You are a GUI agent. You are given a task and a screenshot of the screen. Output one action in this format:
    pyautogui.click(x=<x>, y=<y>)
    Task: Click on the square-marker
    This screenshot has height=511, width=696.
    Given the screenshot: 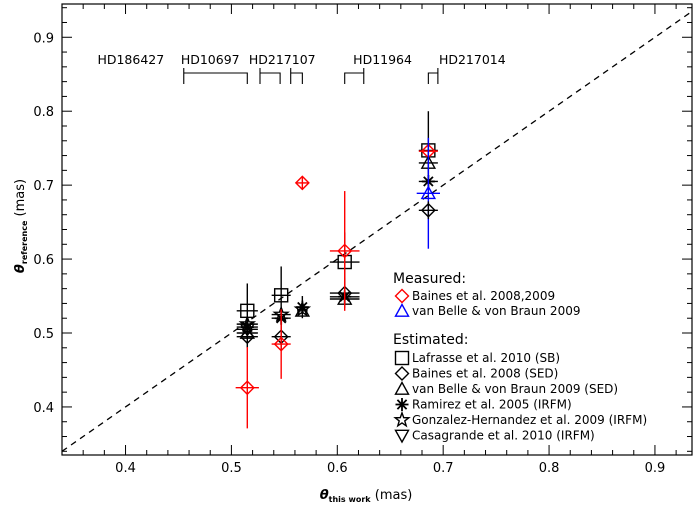 What is the action you would take?
    pyautogui.click(x=281, y=295)
    